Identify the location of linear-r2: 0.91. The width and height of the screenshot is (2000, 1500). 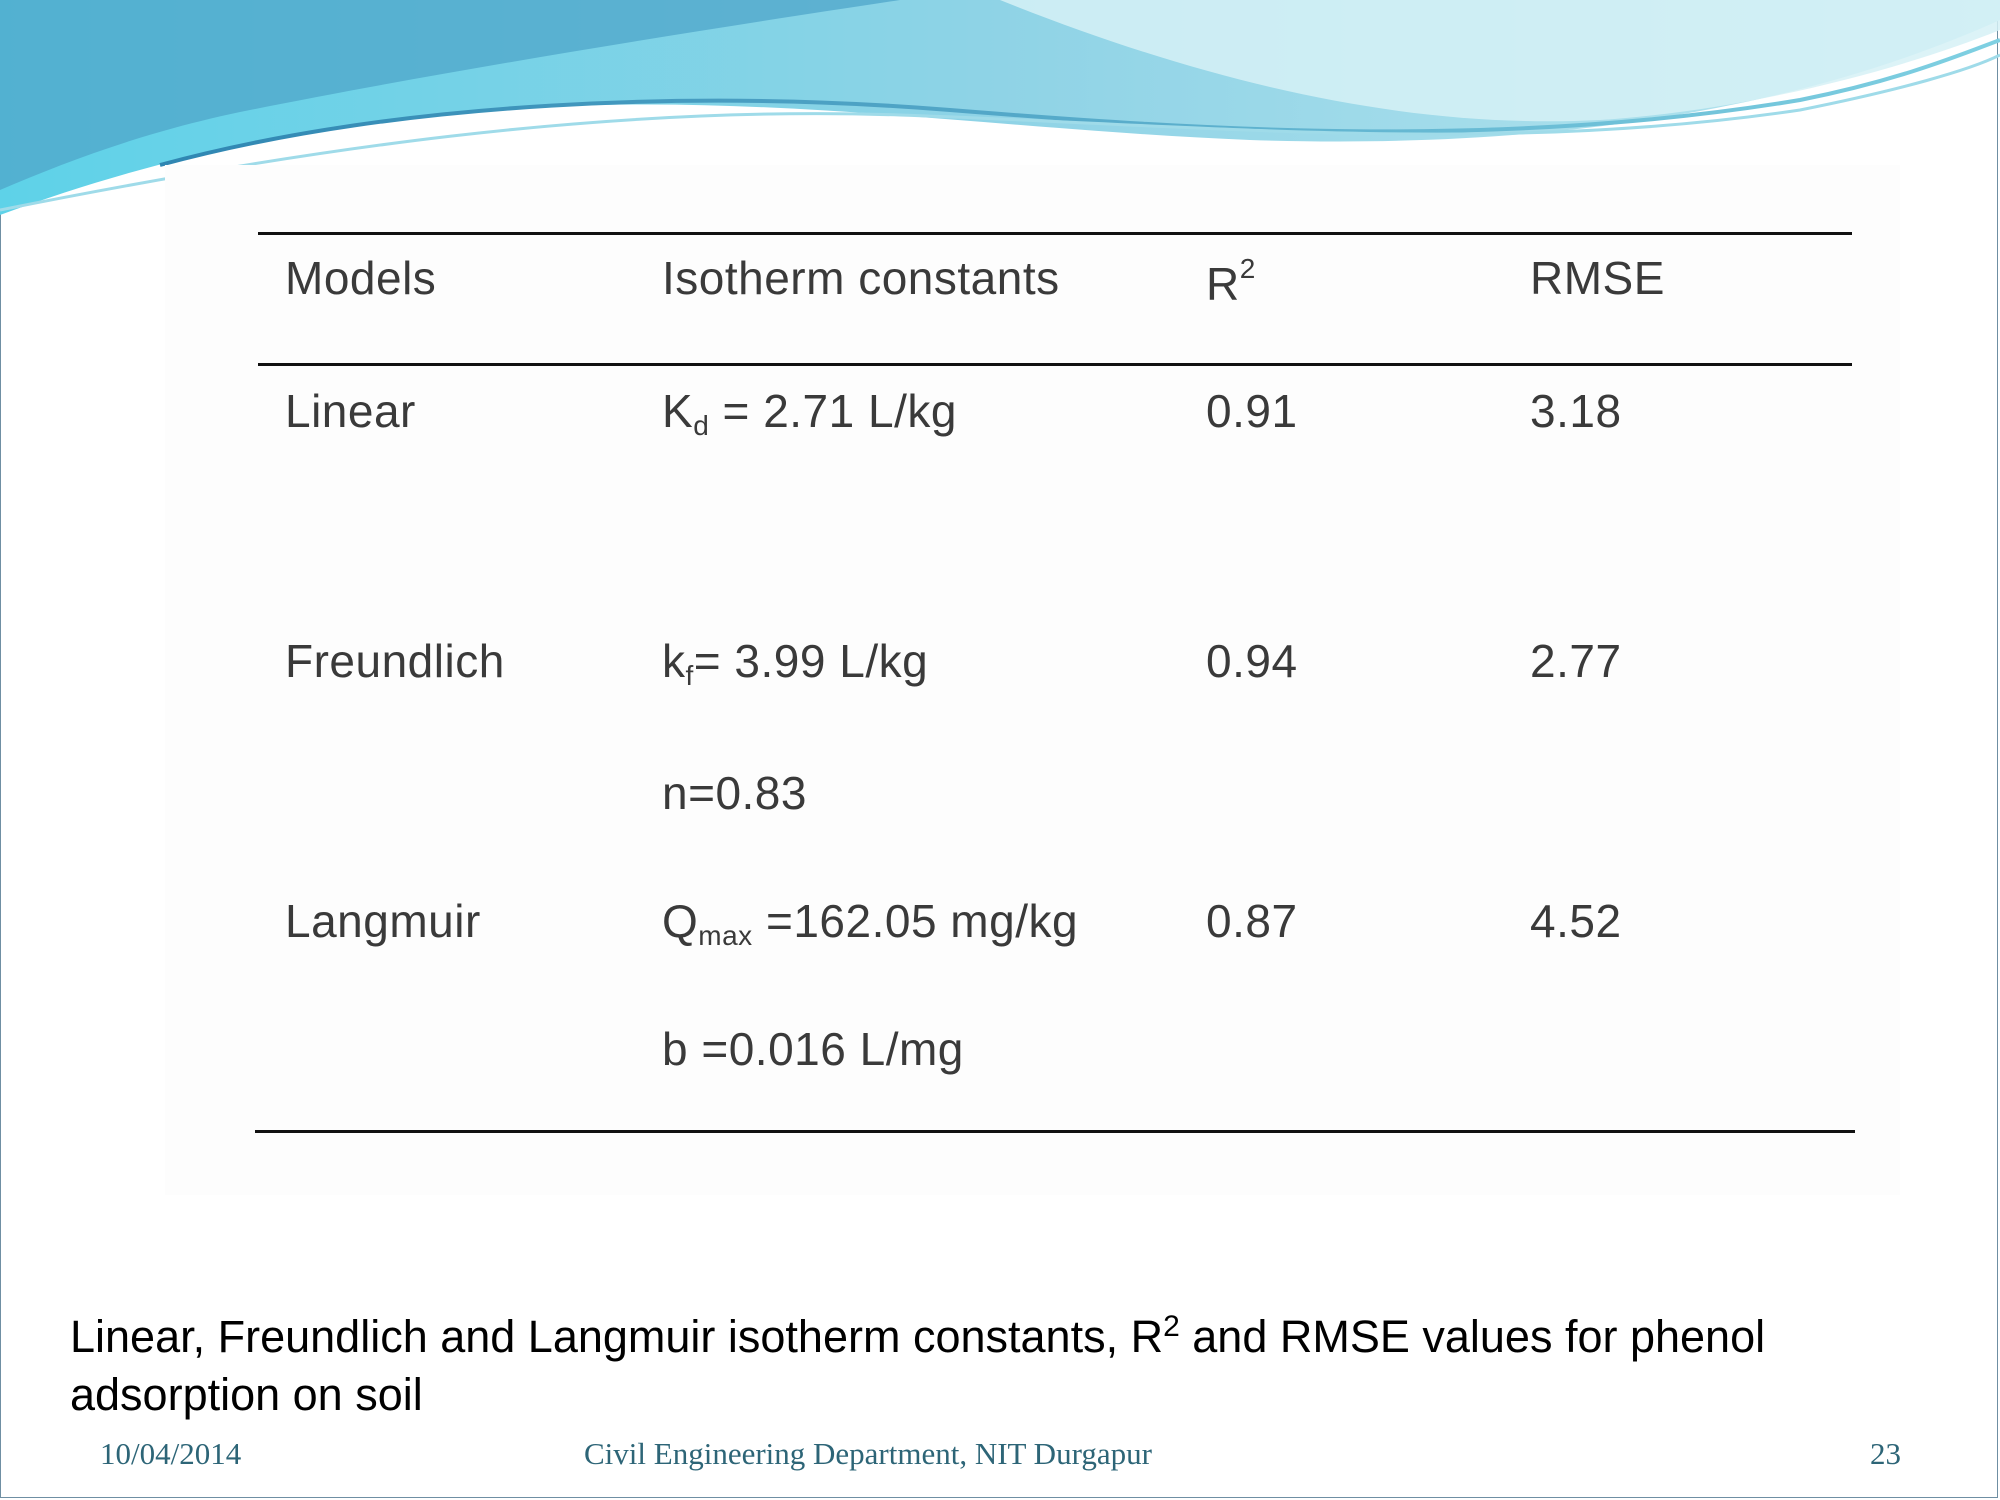
(1252, 411).